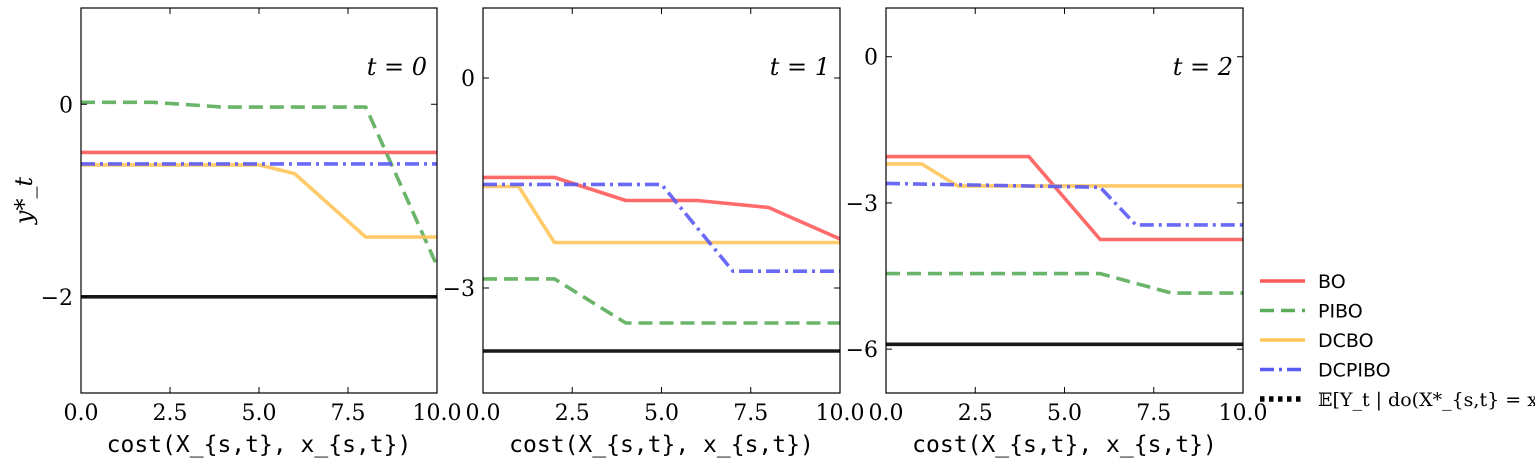  I want to click on y-tick-label: −6, so click(862, 350).